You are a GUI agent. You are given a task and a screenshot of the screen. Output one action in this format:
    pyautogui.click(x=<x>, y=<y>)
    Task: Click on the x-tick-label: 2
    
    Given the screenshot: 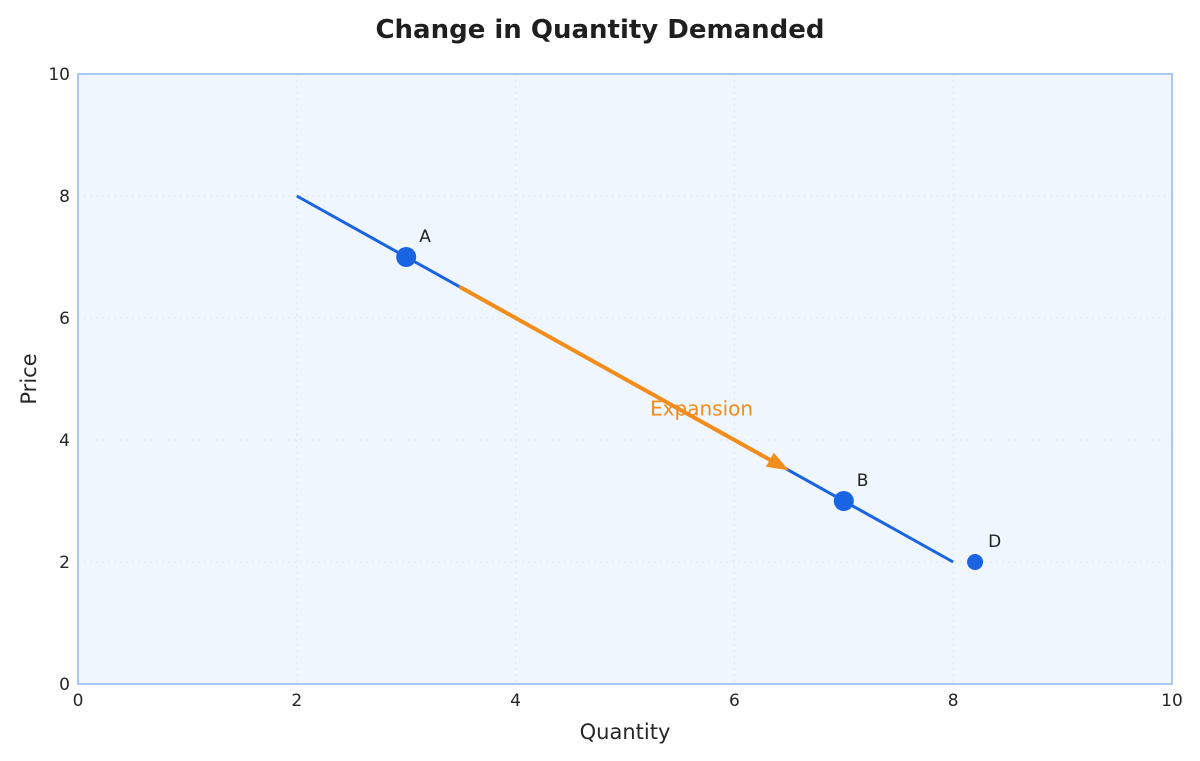 What is the action you would take?
    pyautogui.click(x=296, y=701)
    